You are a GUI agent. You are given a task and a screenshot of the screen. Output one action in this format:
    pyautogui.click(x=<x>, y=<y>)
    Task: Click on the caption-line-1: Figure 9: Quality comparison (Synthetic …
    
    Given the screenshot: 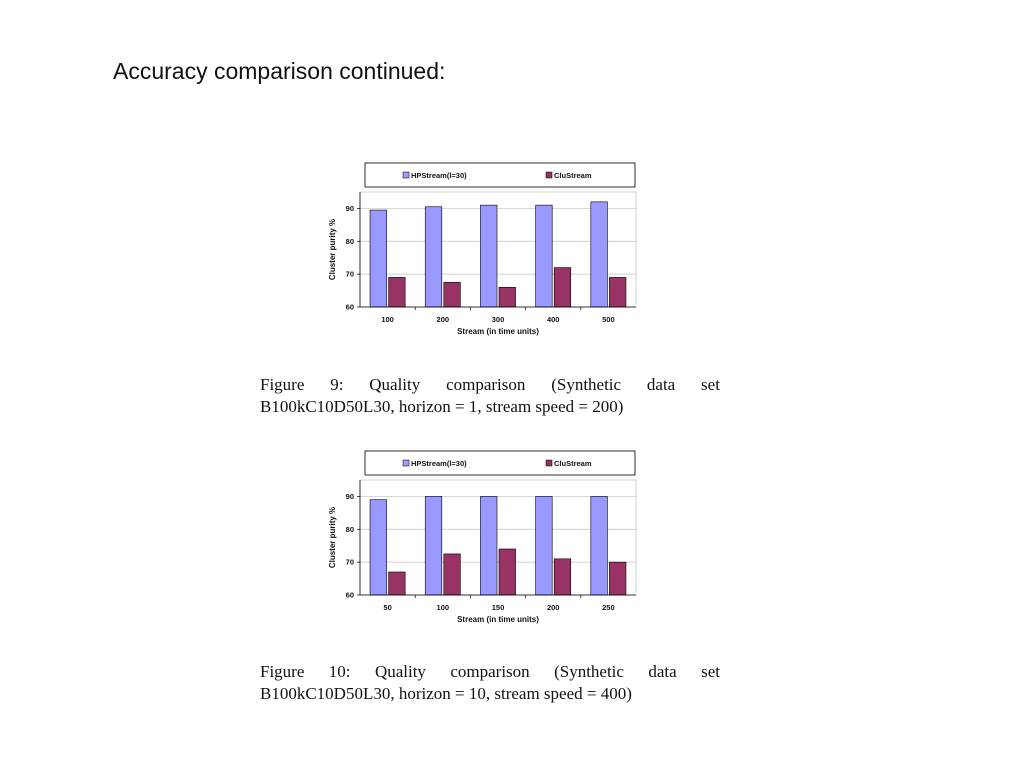 What is the action you would take?
    pyautogui.click(x=490, y=385)
    